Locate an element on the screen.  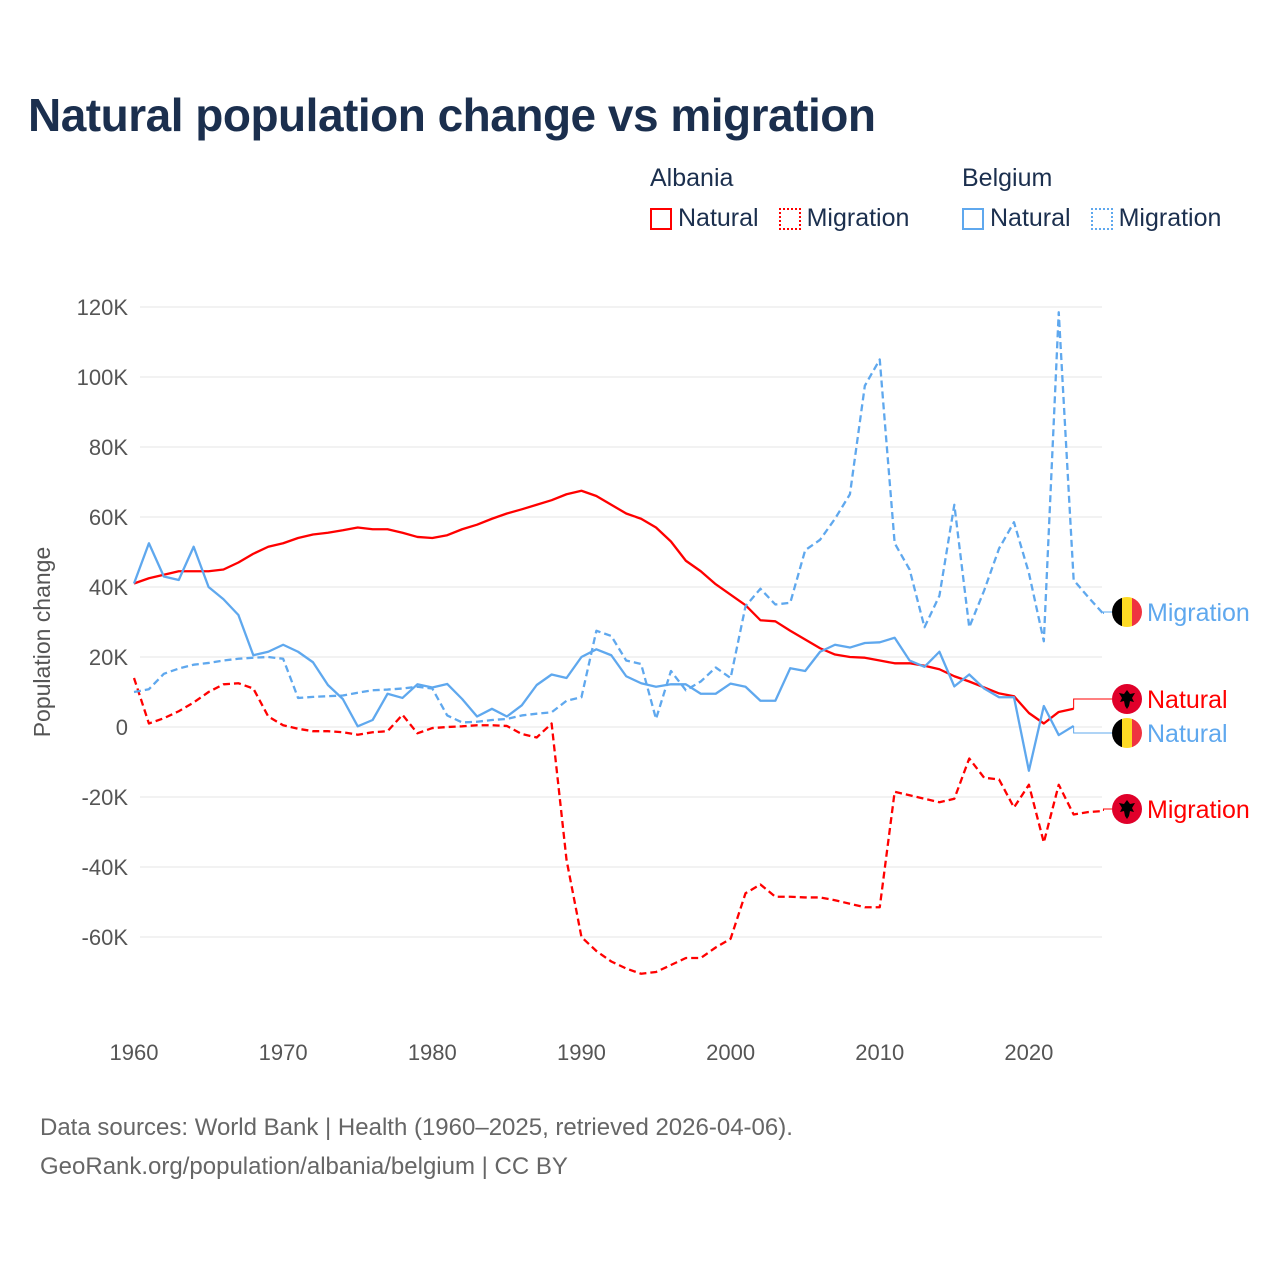
x-tick-label: 1990 is located at coordinates (581, 1052).